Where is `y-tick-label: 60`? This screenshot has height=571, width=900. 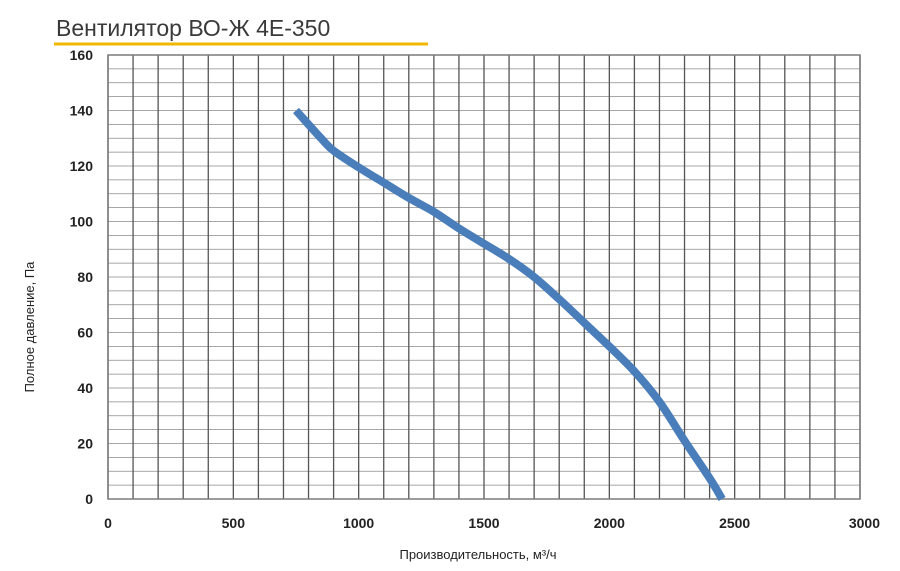
y-tick-label: 60 is located at coordinates (85, 333).